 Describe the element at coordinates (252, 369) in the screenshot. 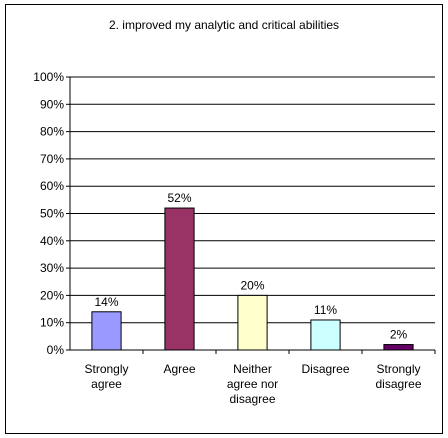

I see `x-category-label: Neither` at that location.